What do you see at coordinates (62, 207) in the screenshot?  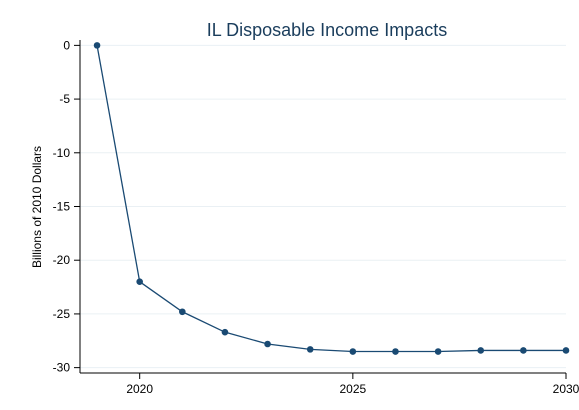 I see `y-tick-label: -15` at bounding box center [62, 207].